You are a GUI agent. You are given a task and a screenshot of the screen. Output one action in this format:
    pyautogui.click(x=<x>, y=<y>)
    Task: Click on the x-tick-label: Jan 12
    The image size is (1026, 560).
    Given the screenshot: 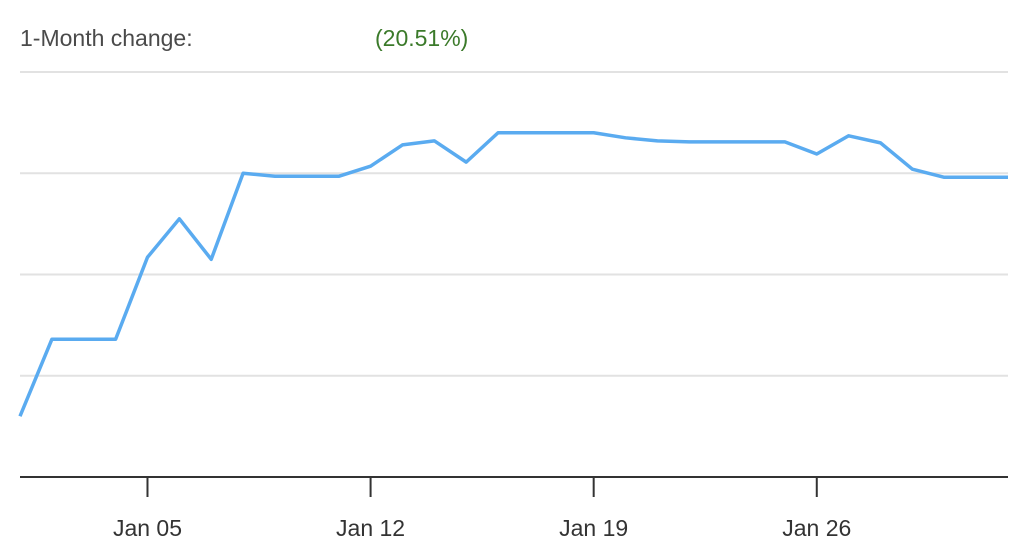 What is the action you would take?
    pyautogui.click(x=370, y=528)
    